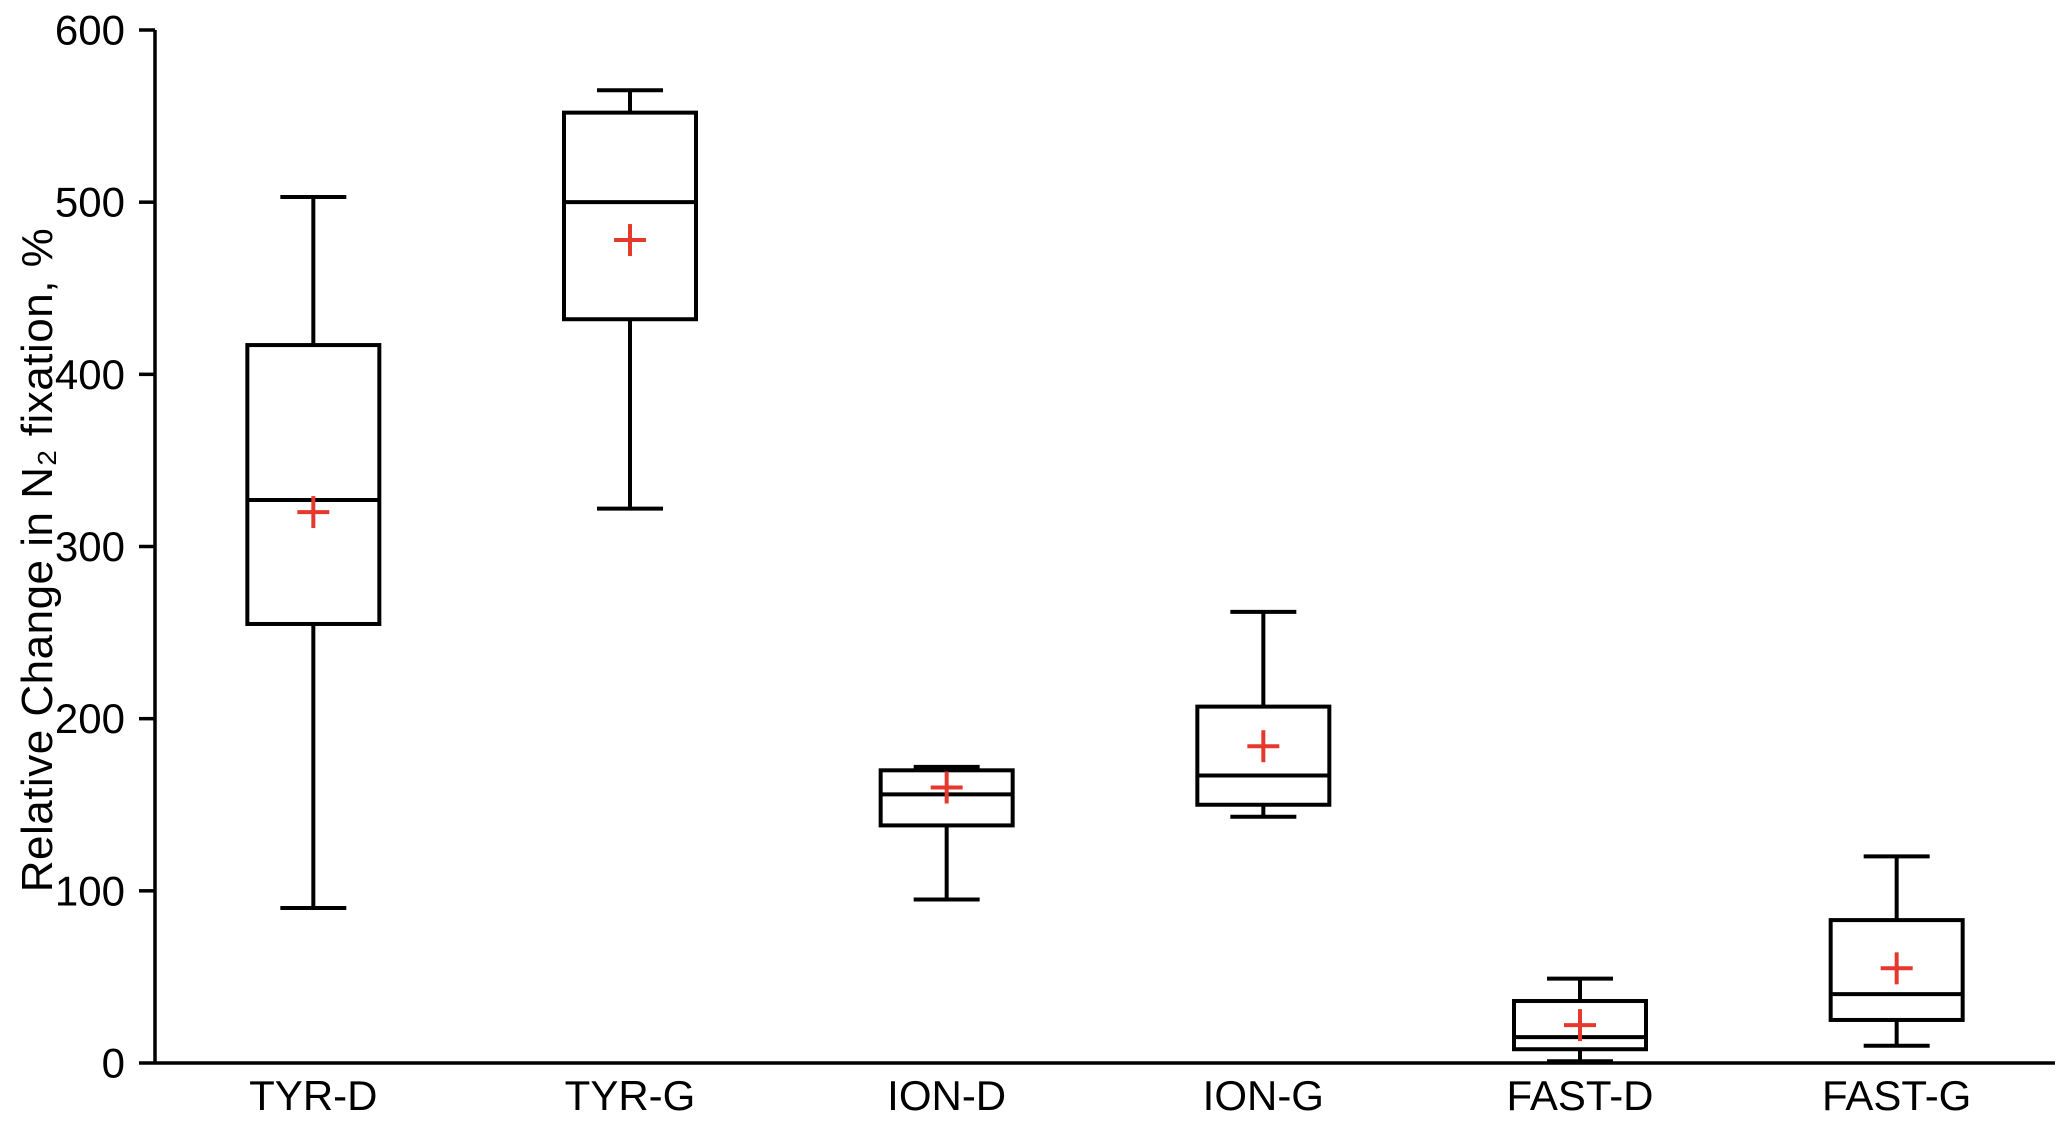 The width and height of the screenshot is (2067, 1137). Describe the element at coordinates (90, 890) in the screenshot. I see `y-tick-label: 100` at that location.